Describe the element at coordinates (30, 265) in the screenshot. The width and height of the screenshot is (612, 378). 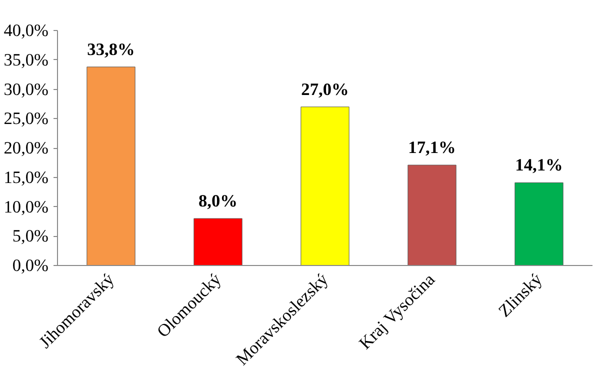
I see `y-tick-label: 0,0%` at that location.